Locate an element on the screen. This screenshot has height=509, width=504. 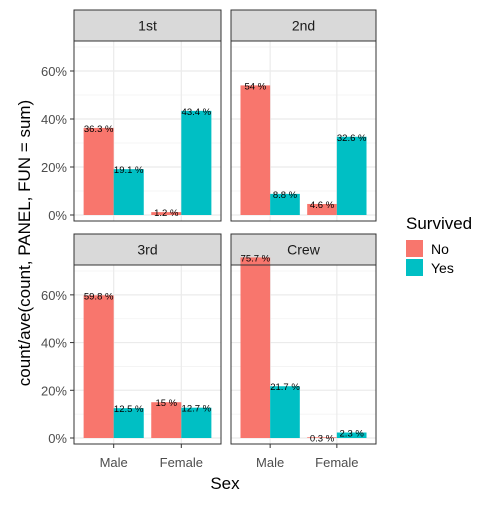
data-label: 59.8 % is located at coordinates (99, 296).